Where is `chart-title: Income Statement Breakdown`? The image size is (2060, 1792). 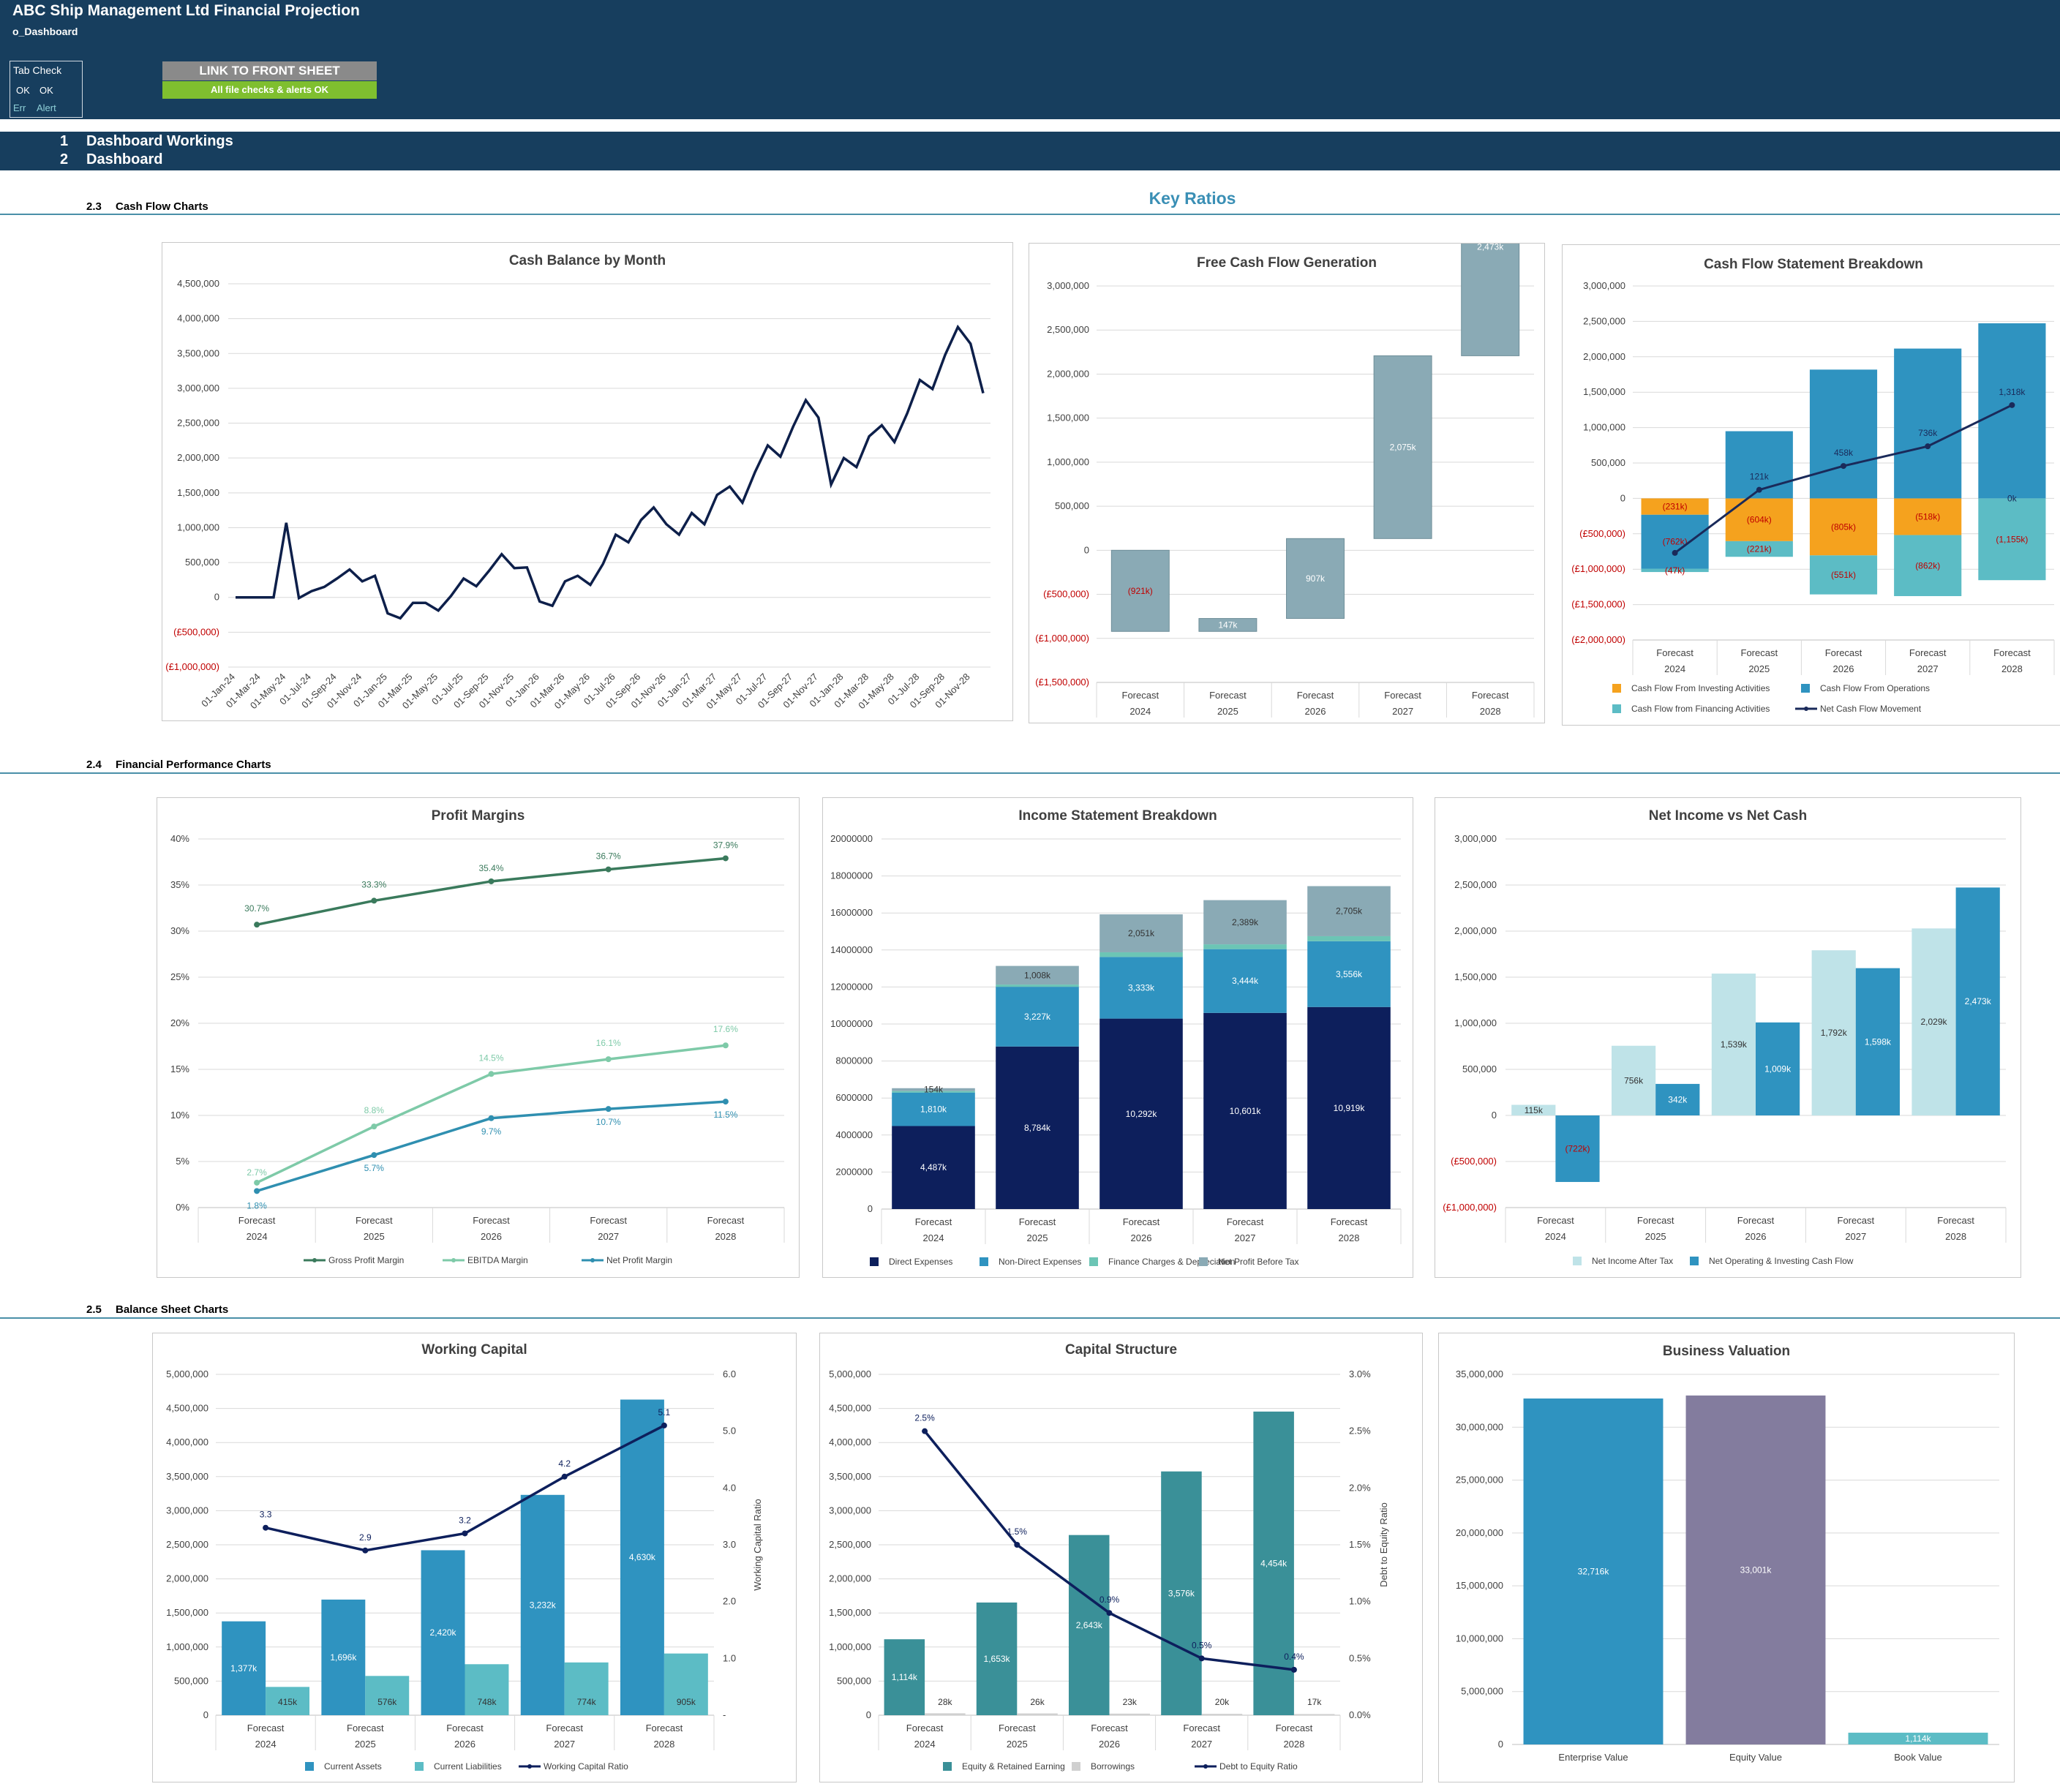 chart-title: Income Statement Breakdown is located at coordinates (1117, 816).